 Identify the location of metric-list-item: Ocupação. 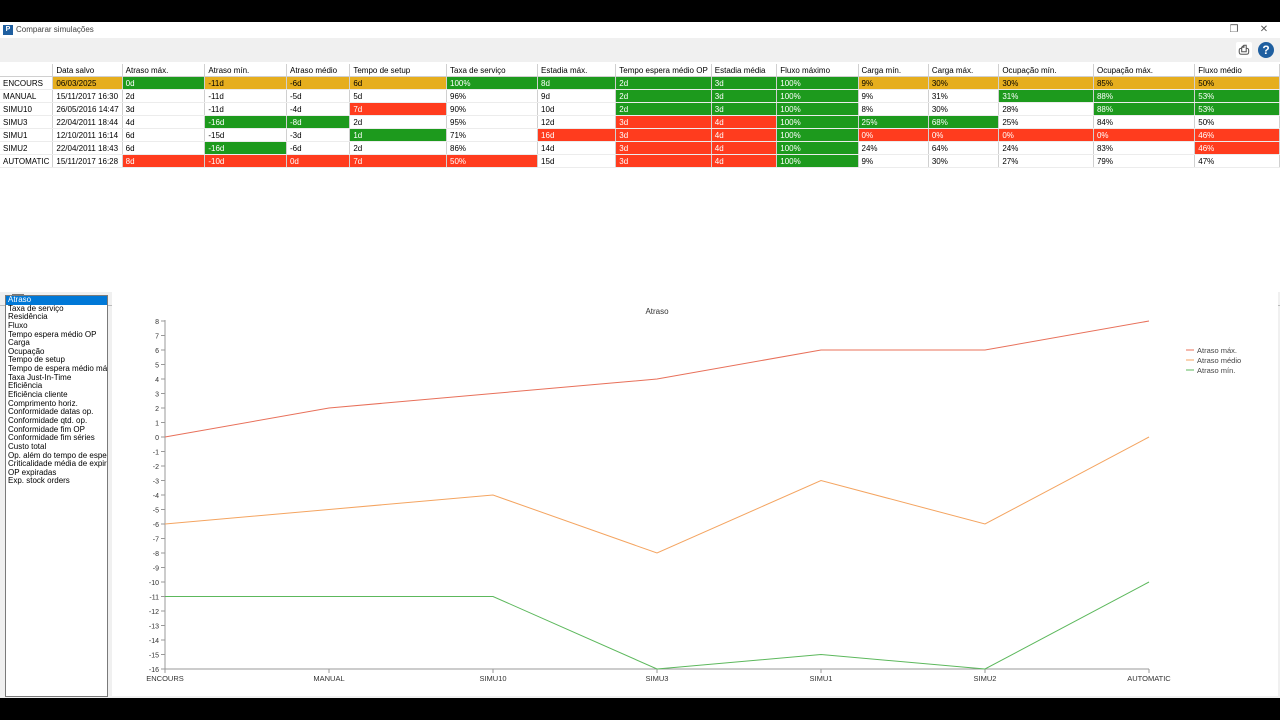
(26, 351).